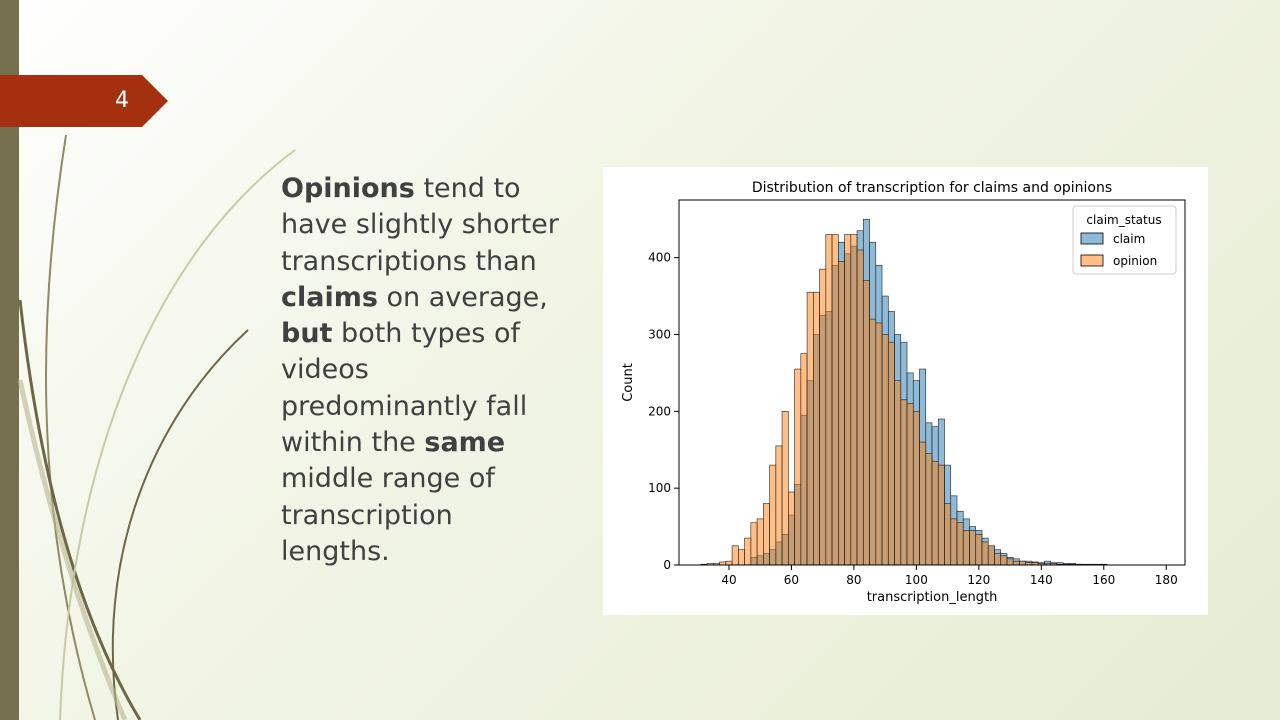 This screenshot has width=1280, height=720. What do you see at coordinates (659, 334) in the screenshot?
I see `y-tick-label: 300` at bounding box center [659, 334].